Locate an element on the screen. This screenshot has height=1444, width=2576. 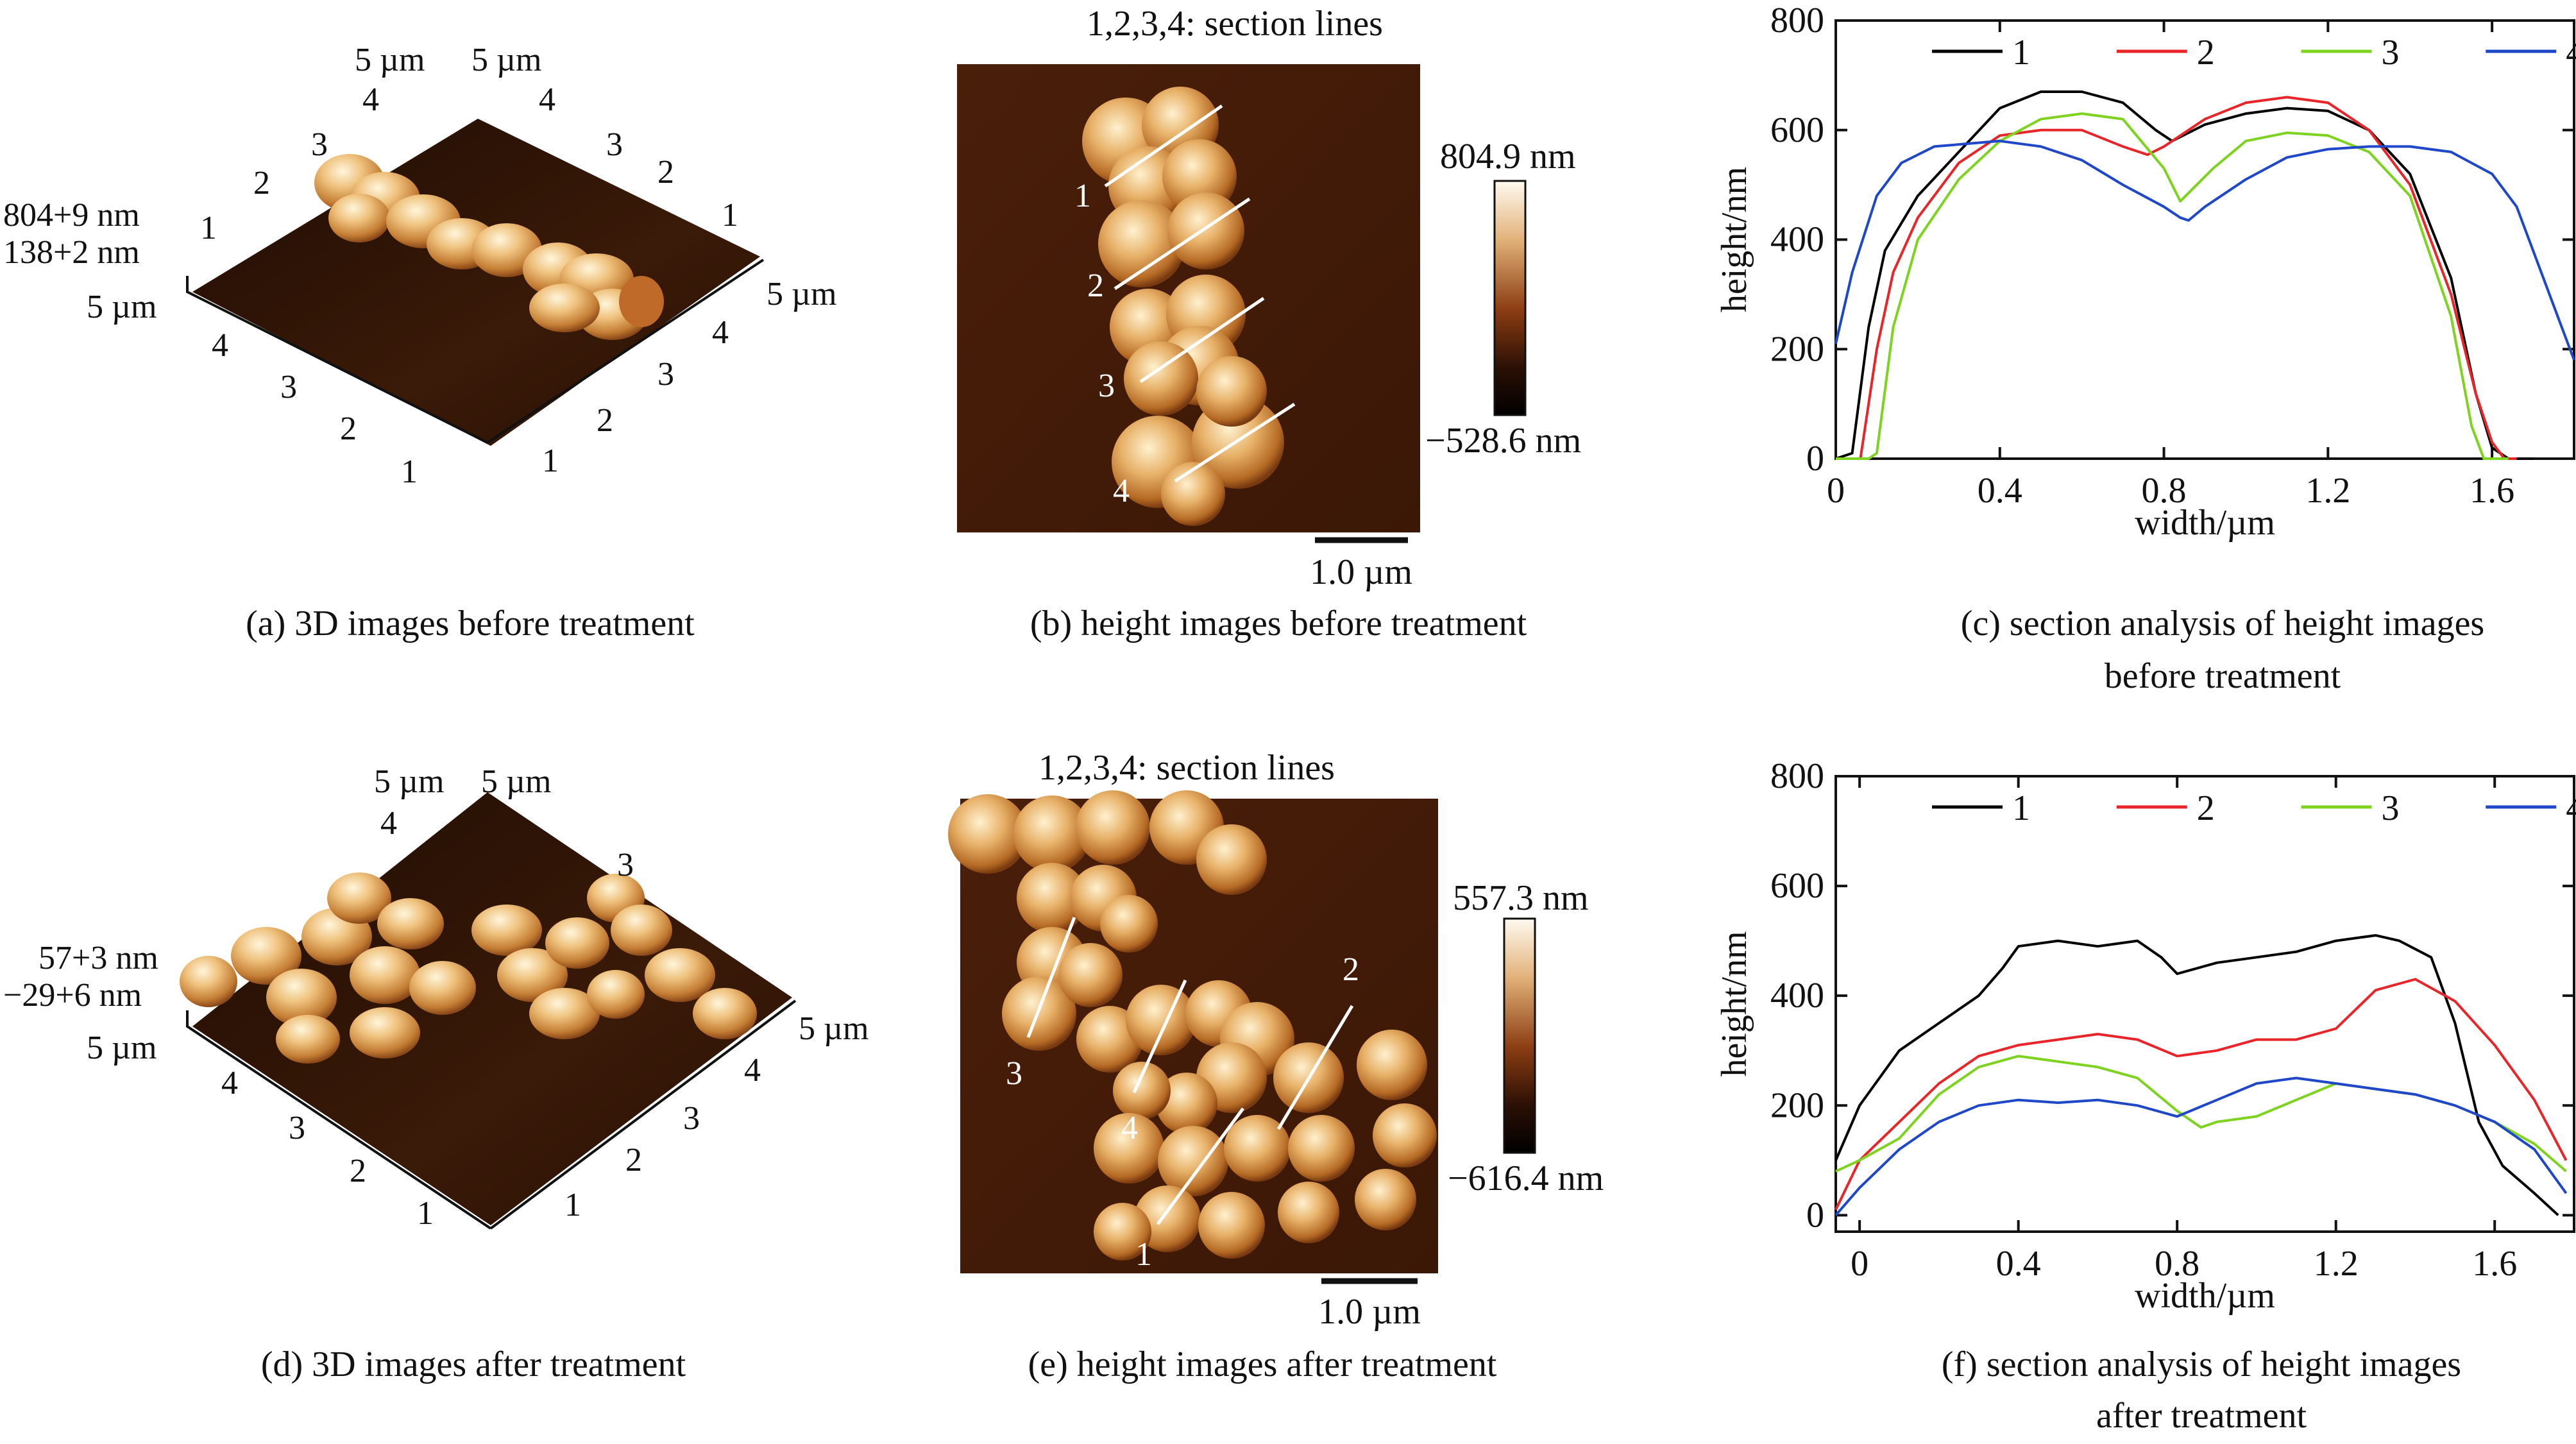
tick-labels-back-d: 4 3 is located at coordinates (507, 844).